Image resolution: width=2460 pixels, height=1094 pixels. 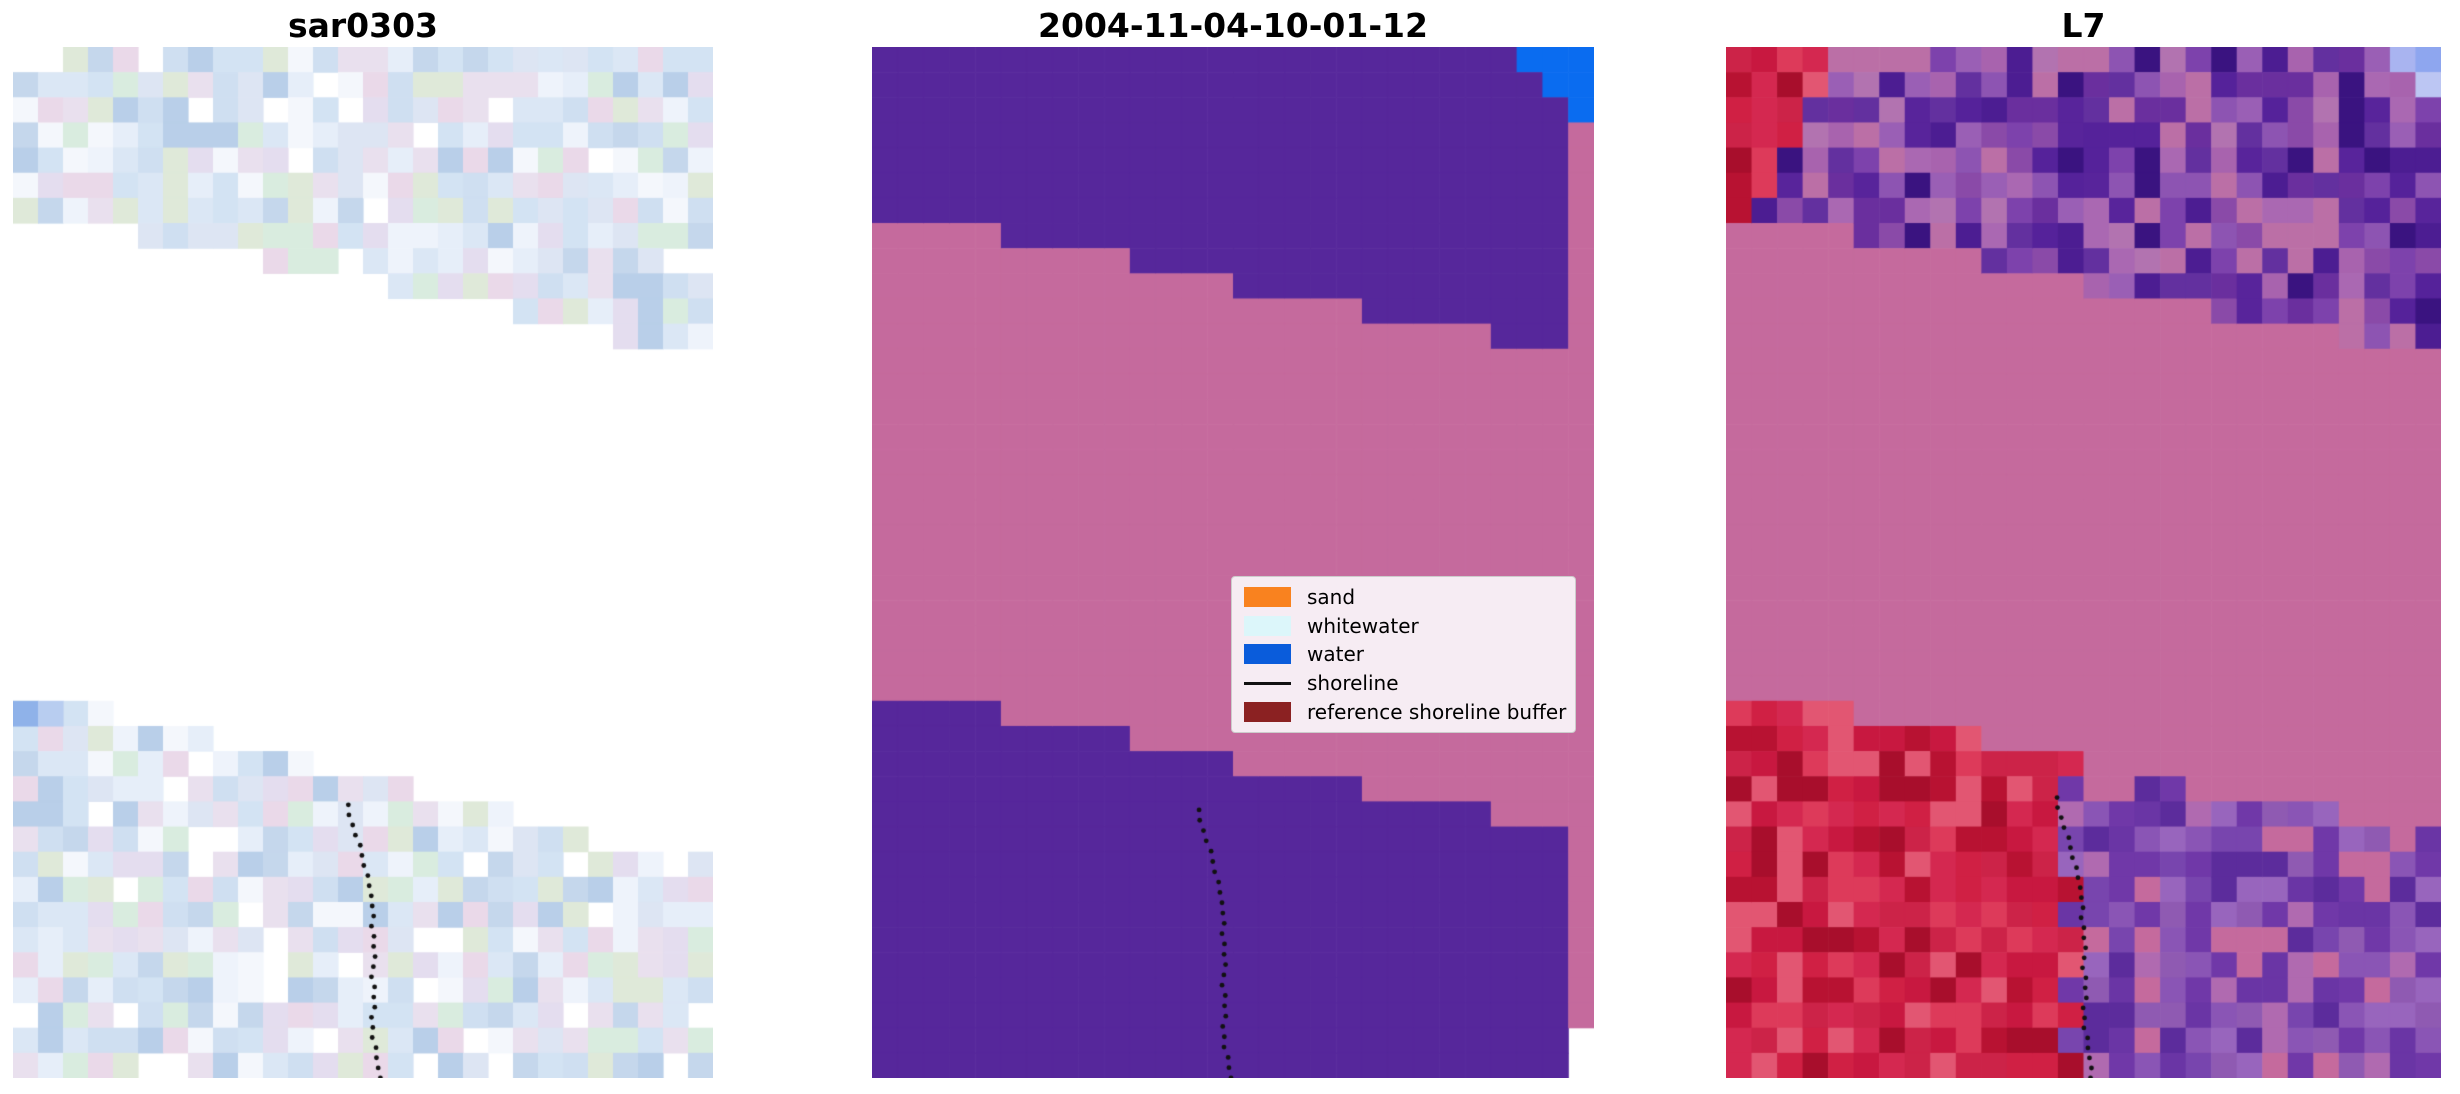 I want to click on legend-item-shoreline: shoreline, so click(x=1403, y=683).